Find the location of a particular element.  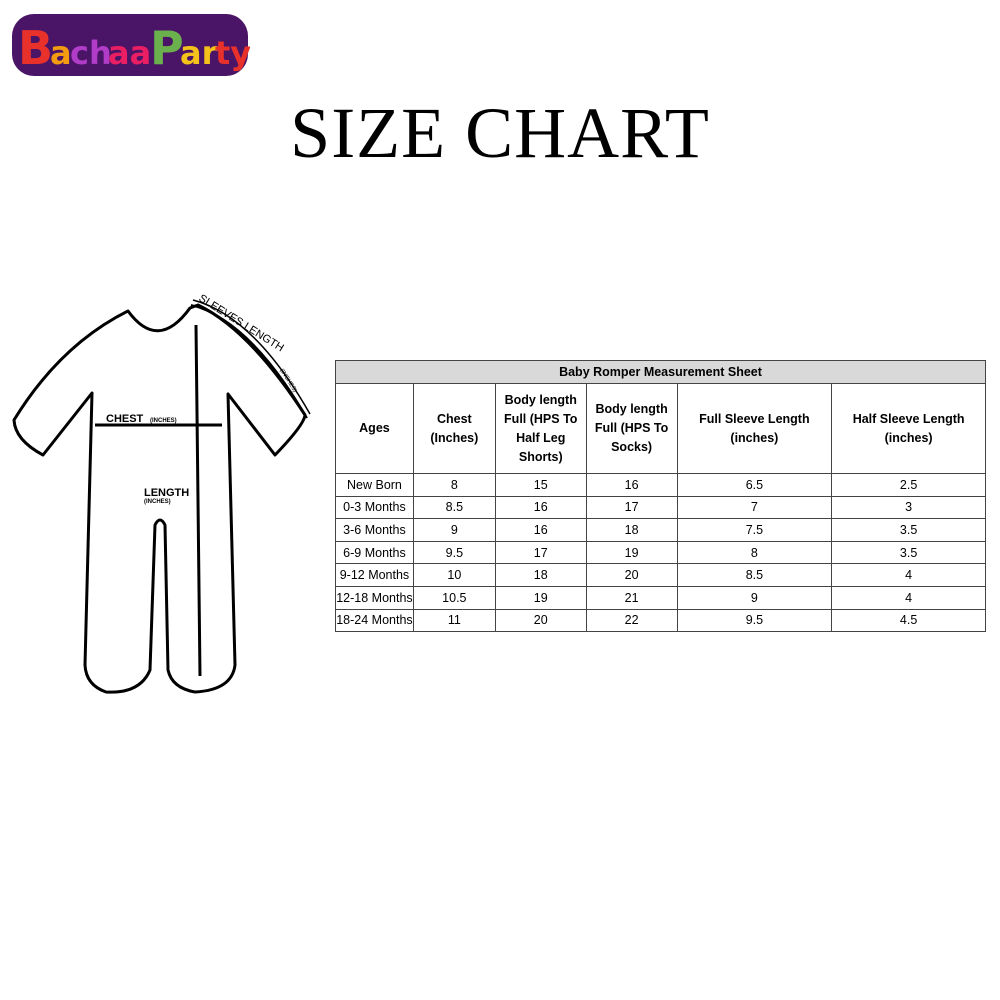

svg-text: ar is located at coordinates (199, 53).